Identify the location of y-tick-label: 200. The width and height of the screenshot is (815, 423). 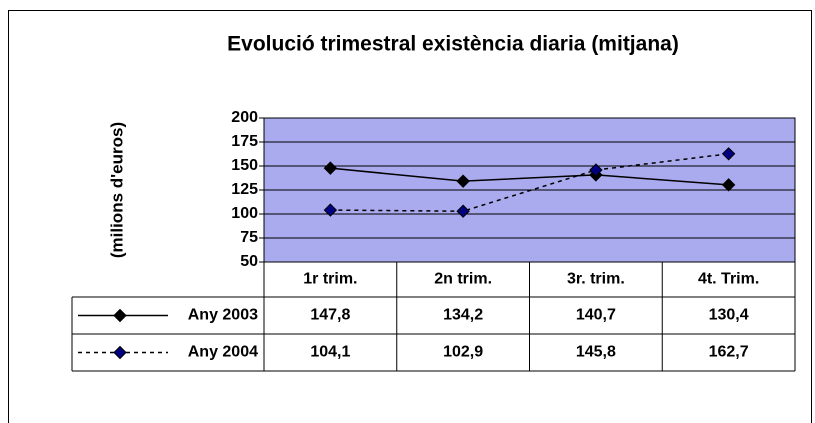
(244, 117).